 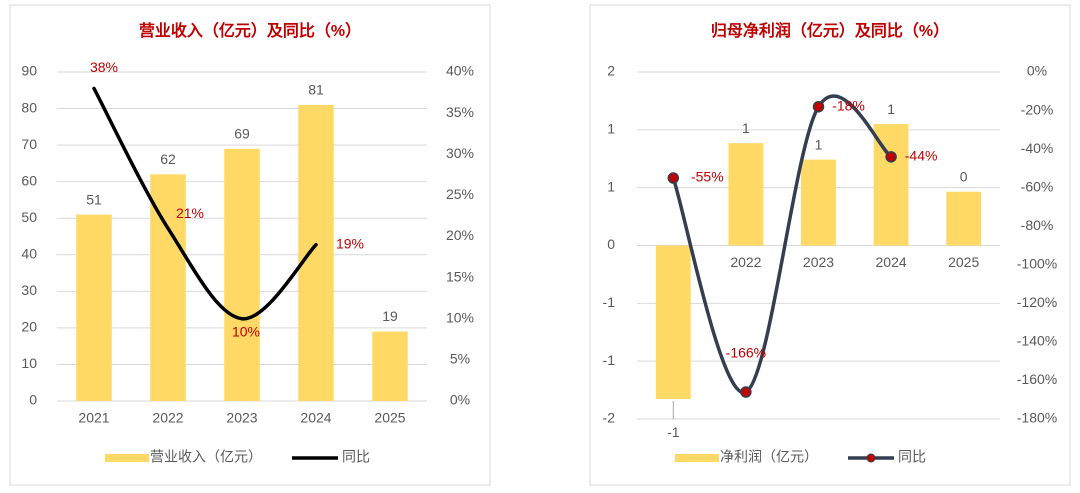 What do you see at coordinates (1037, 341) in the screenshot?
I see `y2-tick-label: -140%` at bounding box center [1037, 341].